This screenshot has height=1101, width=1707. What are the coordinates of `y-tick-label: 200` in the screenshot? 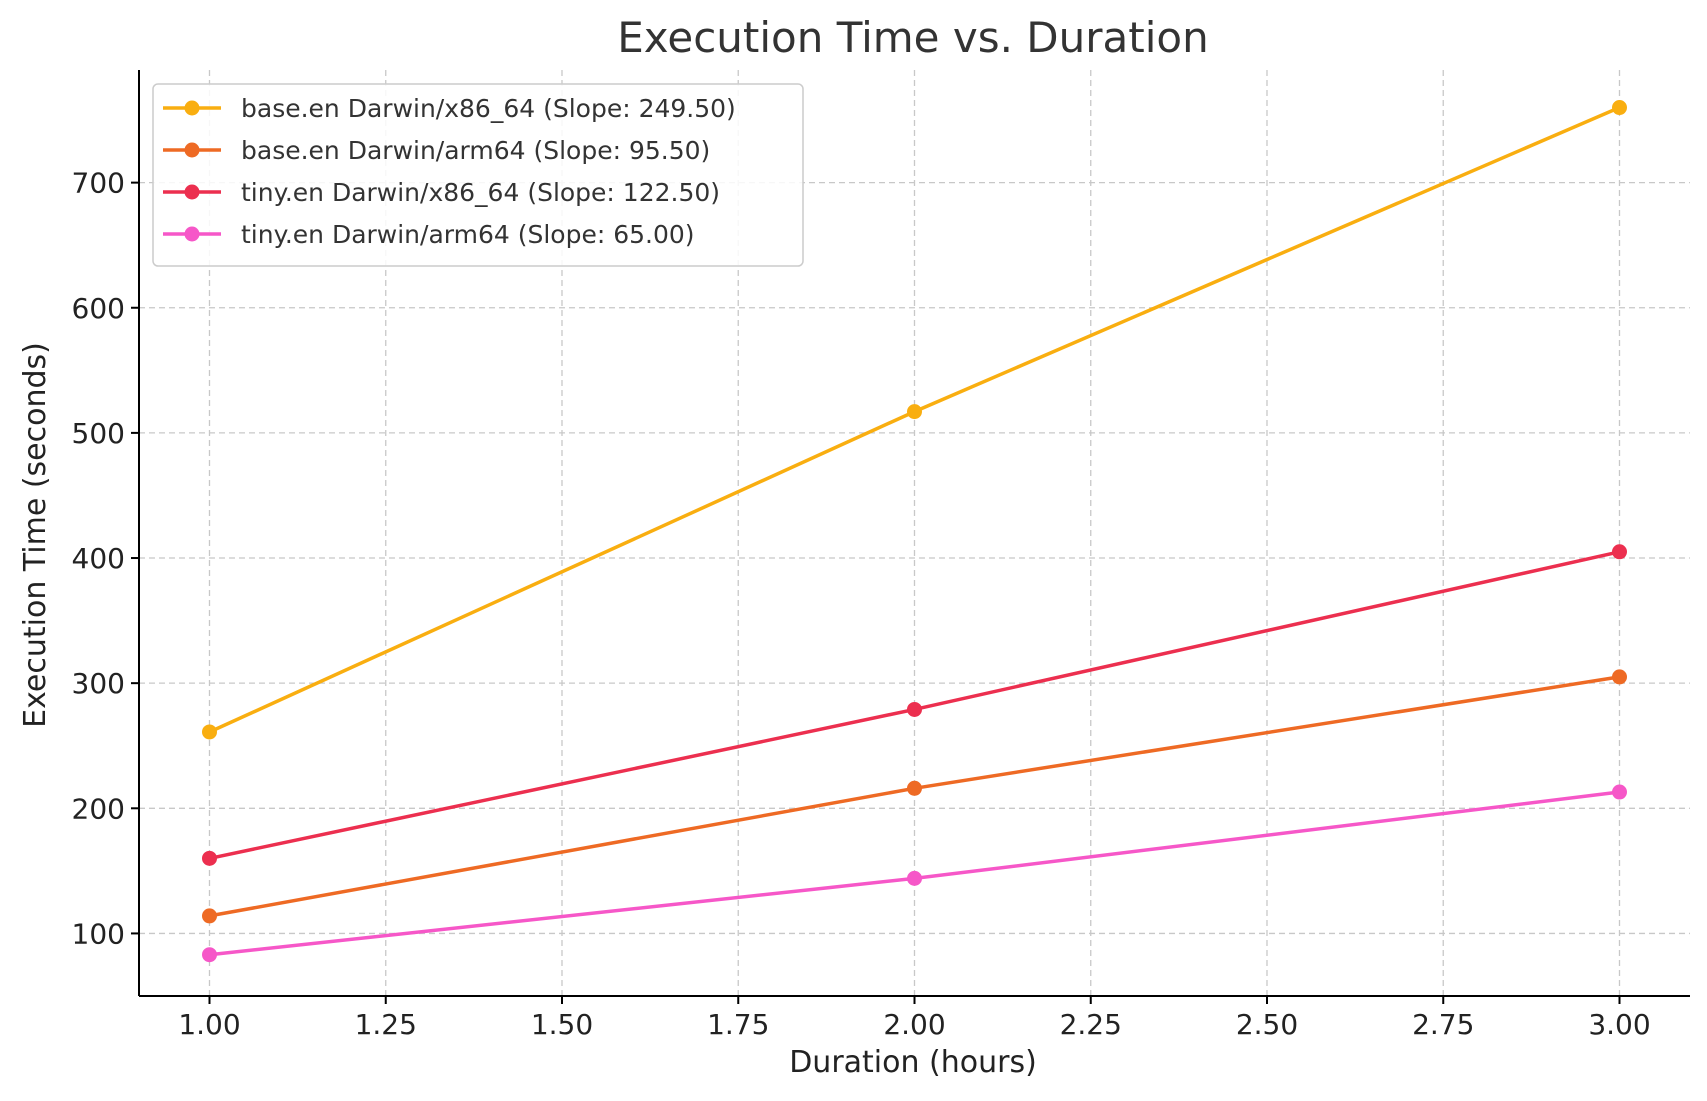 It's located at (98, 808).